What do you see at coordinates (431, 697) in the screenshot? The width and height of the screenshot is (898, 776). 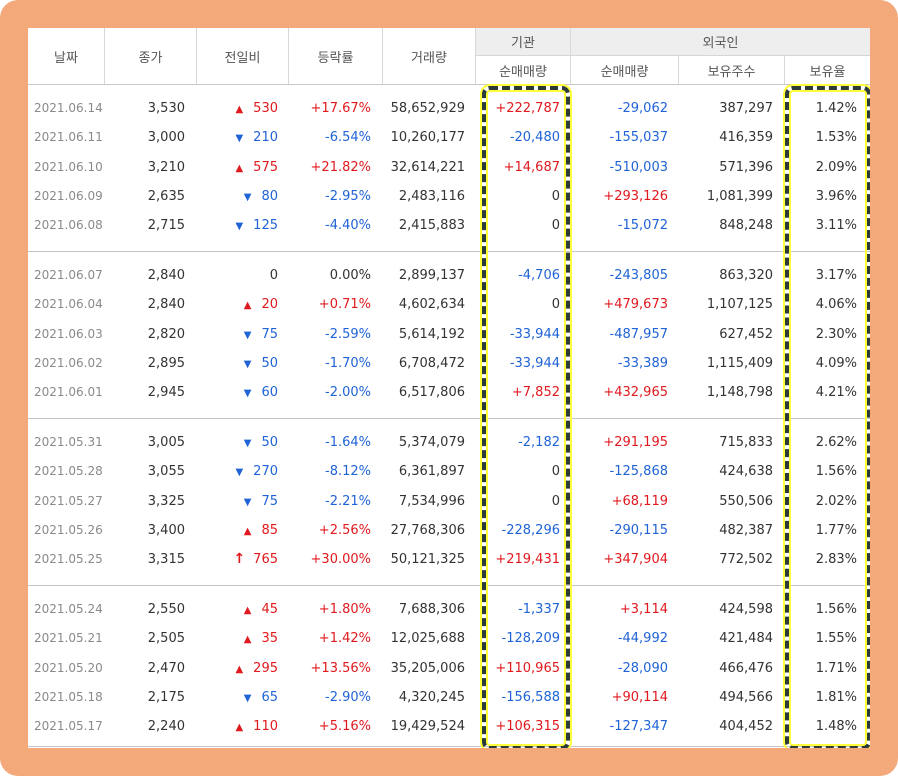 I see `cell-volume: 4,320,245` at bounding box center [431, 697].